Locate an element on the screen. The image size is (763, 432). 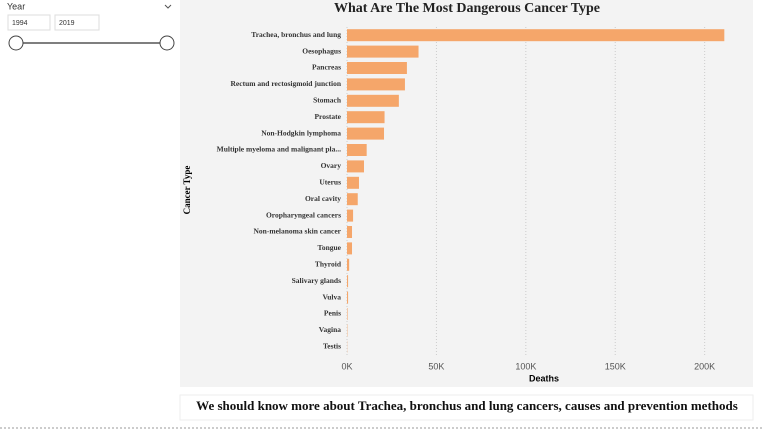
y-tick-label: Uterus is located at coordinates (330, 182).